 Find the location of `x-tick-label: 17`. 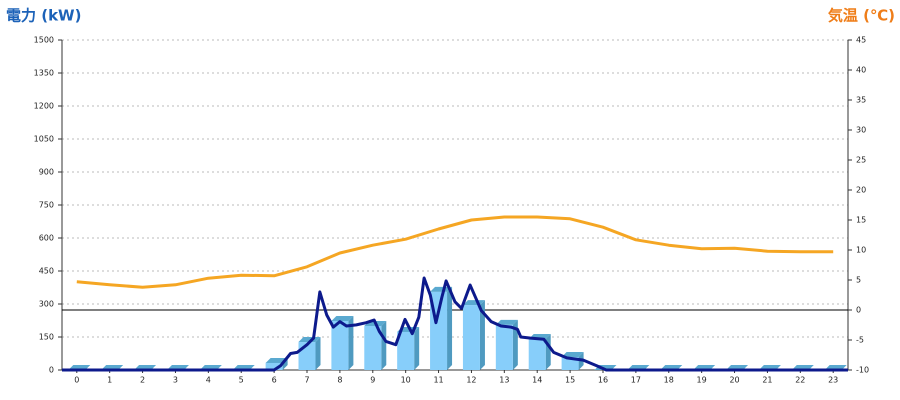

x-tick-label: 17 is located at coordinates (636, 380).